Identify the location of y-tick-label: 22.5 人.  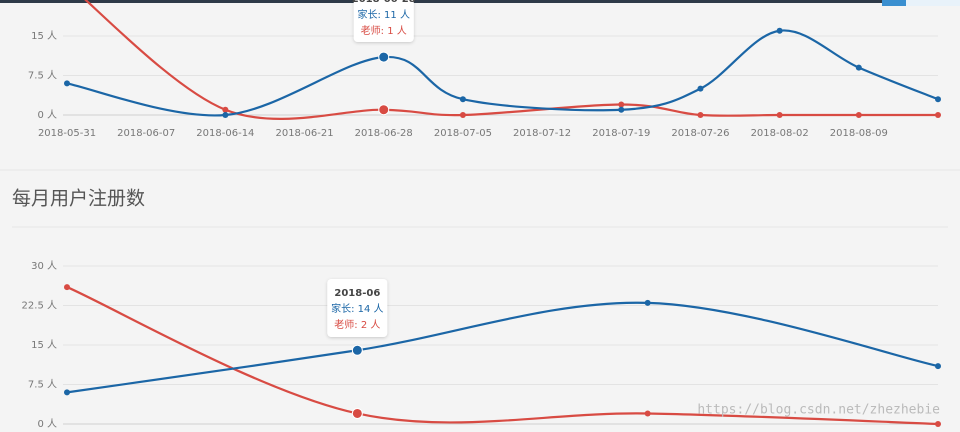
(39, 306).